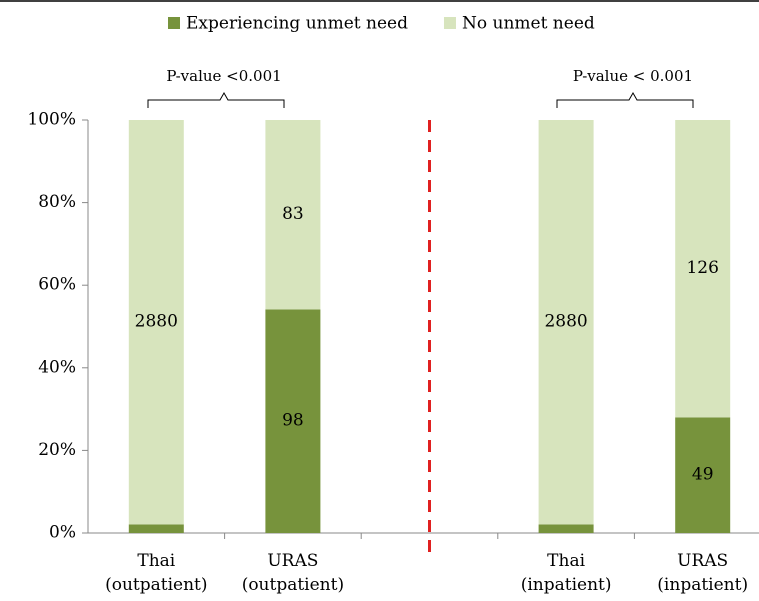 This screenshot has width=759, height=601. What do you see at coordinates (633, 76) in the screenshot?
I see `annotation: P-value < 0.001` at bounding box center [633, 76].